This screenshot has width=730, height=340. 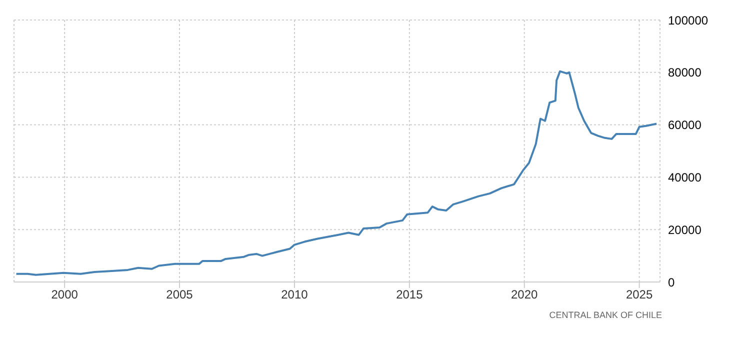 I want to click on x-tick-label: 2005, so click(x=180, y=295).